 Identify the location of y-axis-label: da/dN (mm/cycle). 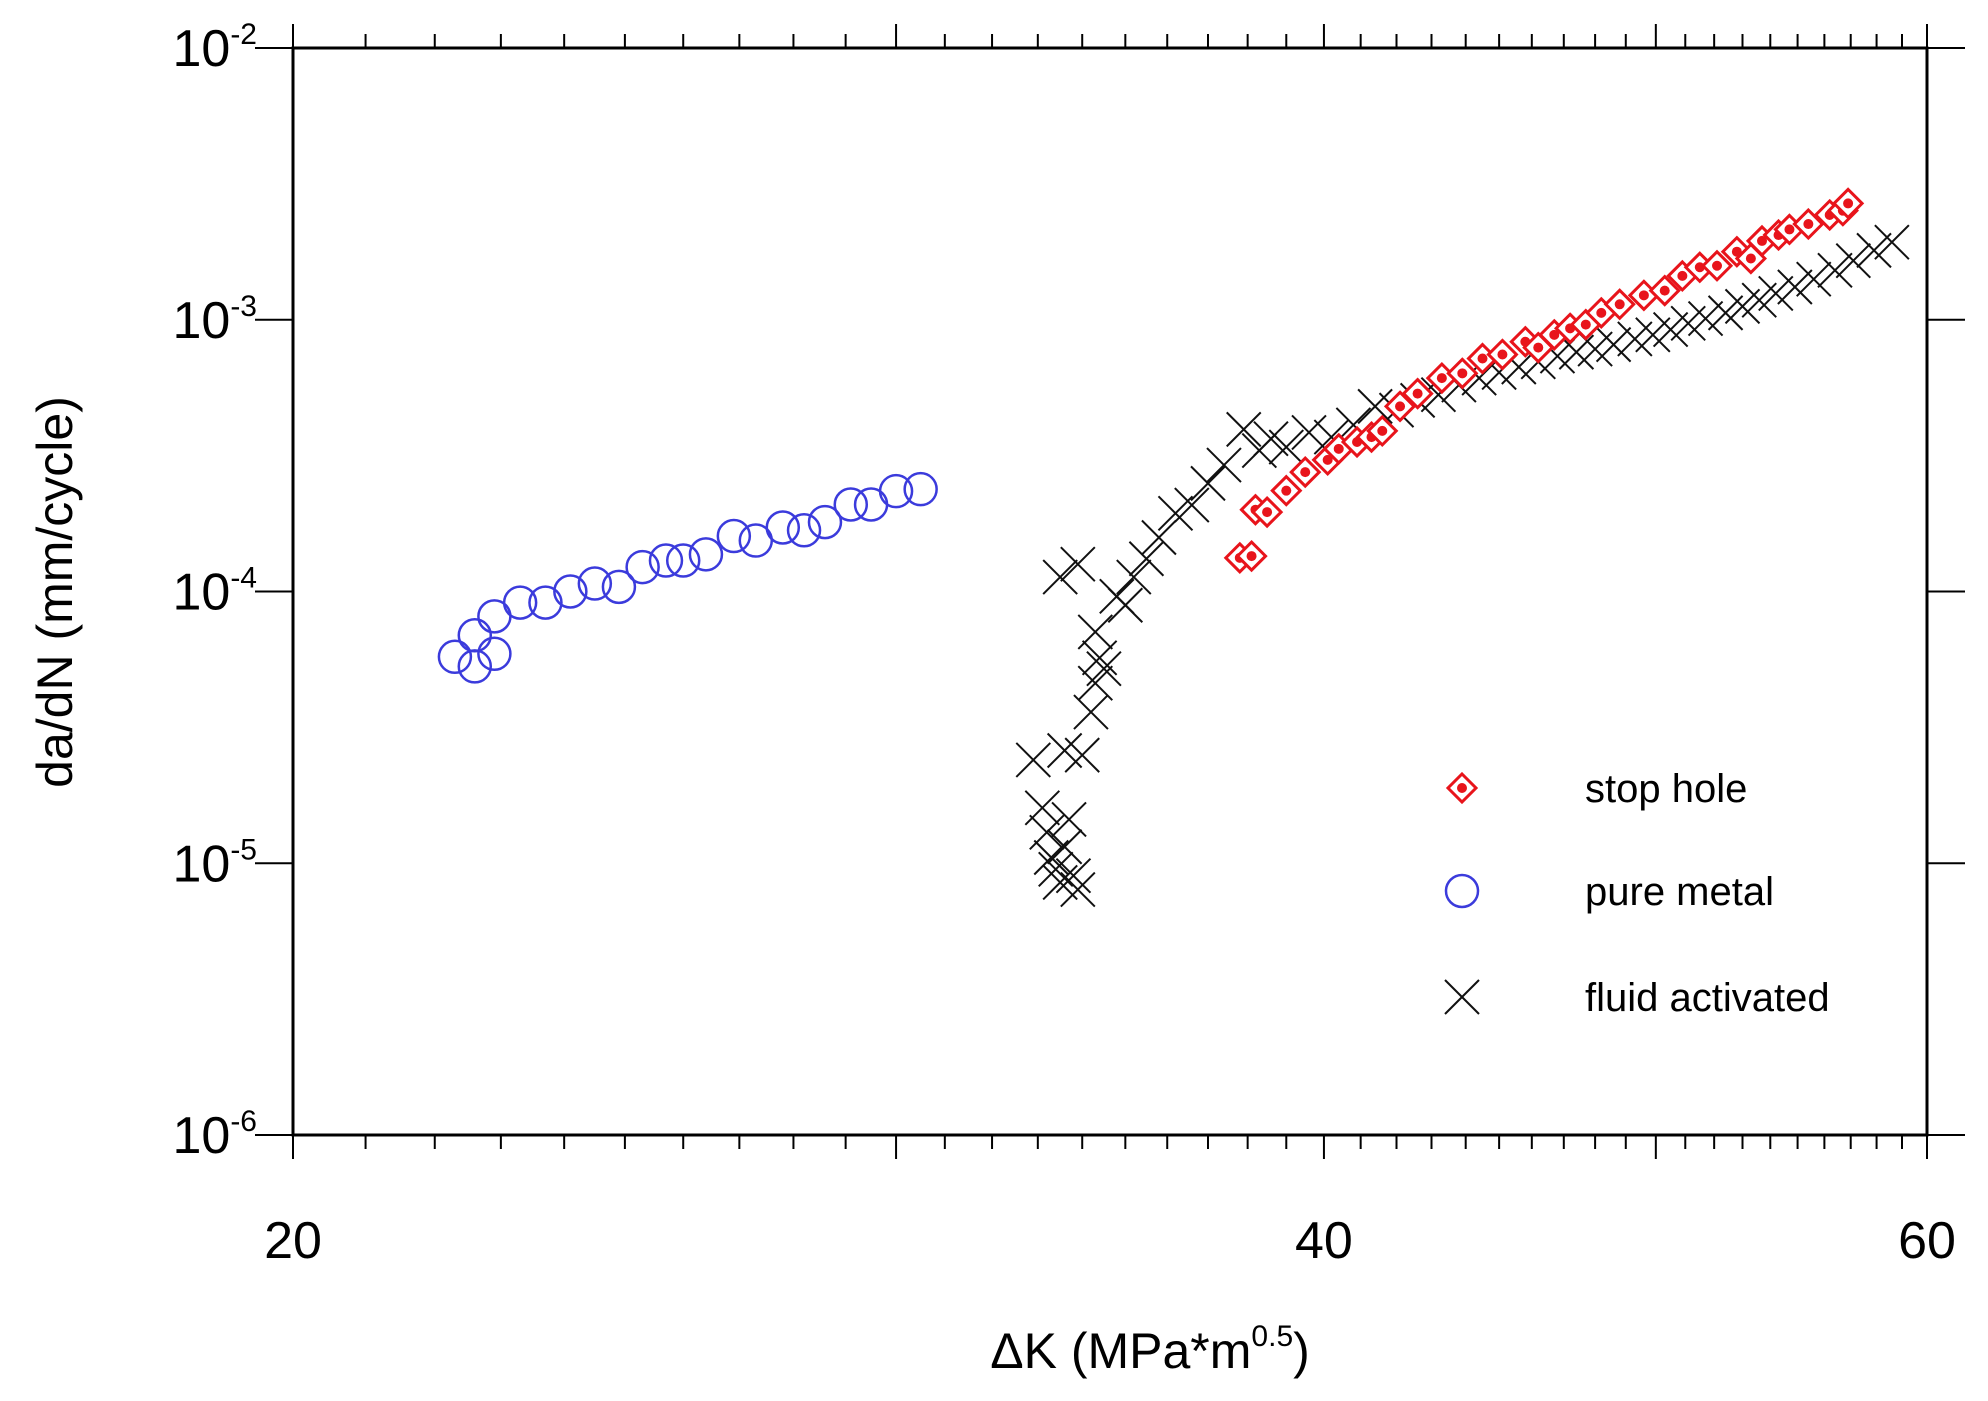
(55, 592).